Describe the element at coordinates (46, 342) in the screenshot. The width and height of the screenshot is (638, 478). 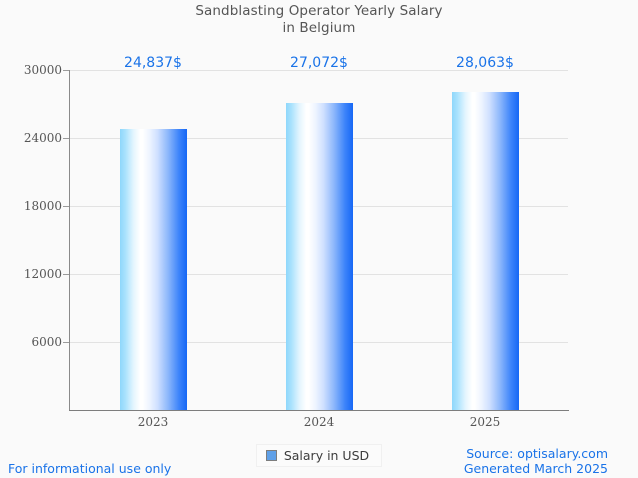
I see `y-axis-tick-label: 6000` at that location.